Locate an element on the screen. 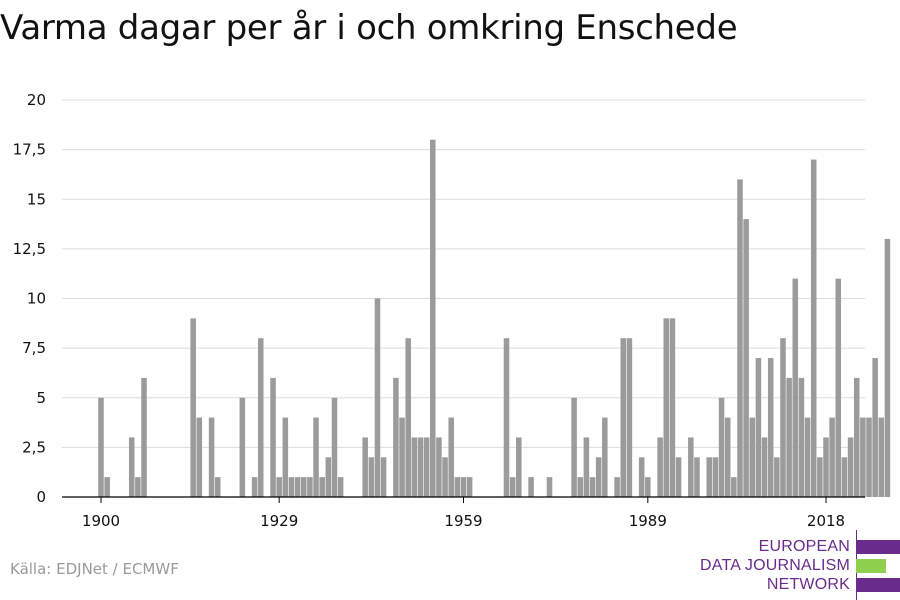  bar-1991 is located at coordinates (660, 467).